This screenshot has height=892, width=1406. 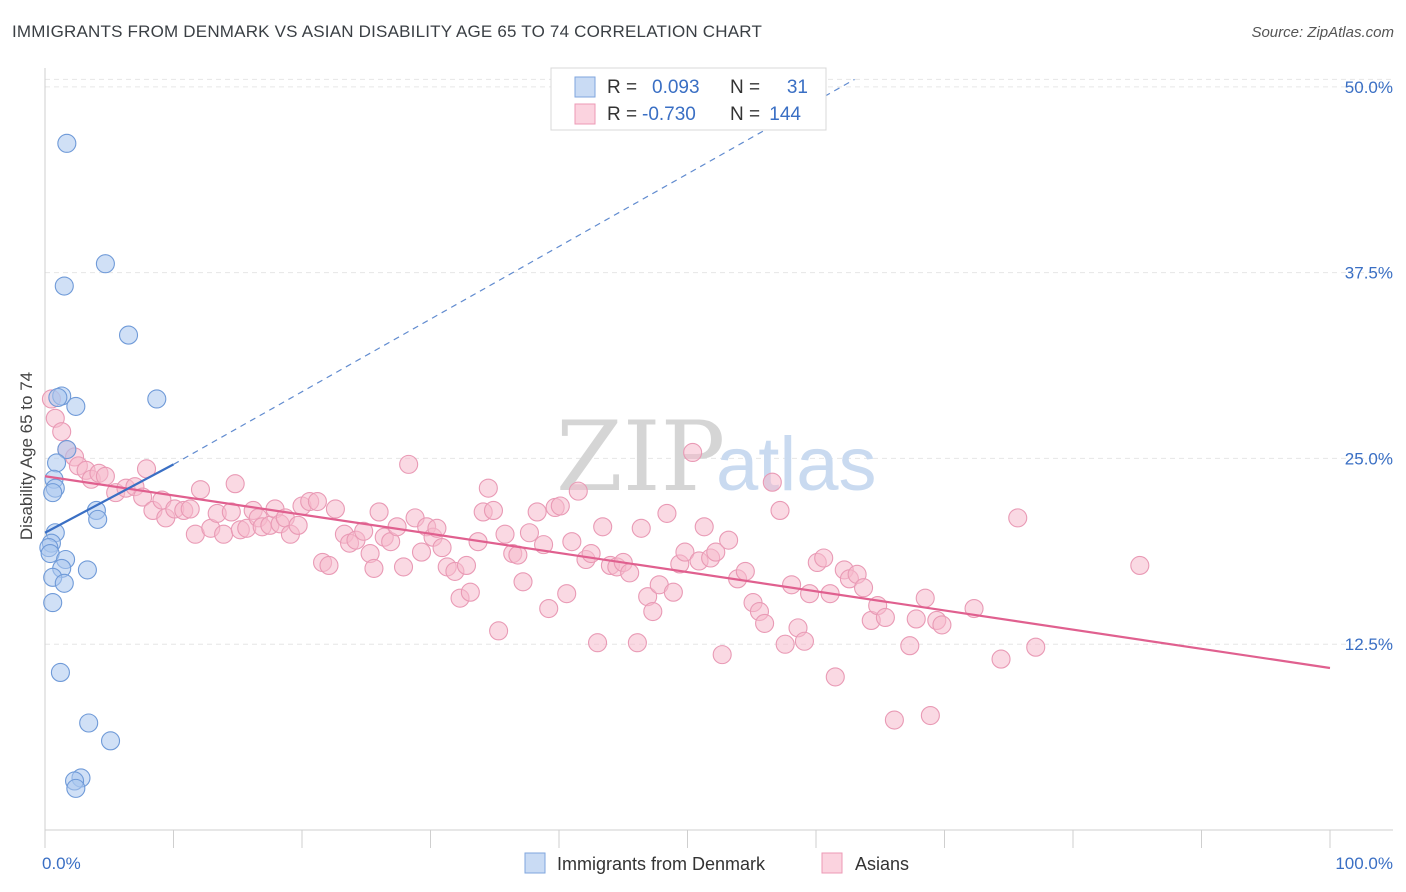 What do you see at coordinates (832, 863) in the screenshot?
I see `bottom-legend-swatch-asians` at bounding box center [832, 863].